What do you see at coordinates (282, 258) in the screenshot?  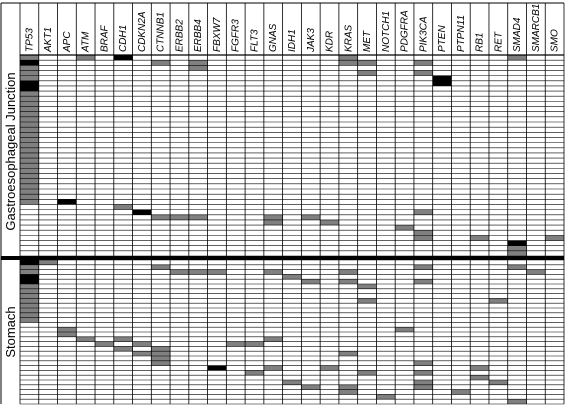 I see `group-divider` at bounding box center [282, 258].